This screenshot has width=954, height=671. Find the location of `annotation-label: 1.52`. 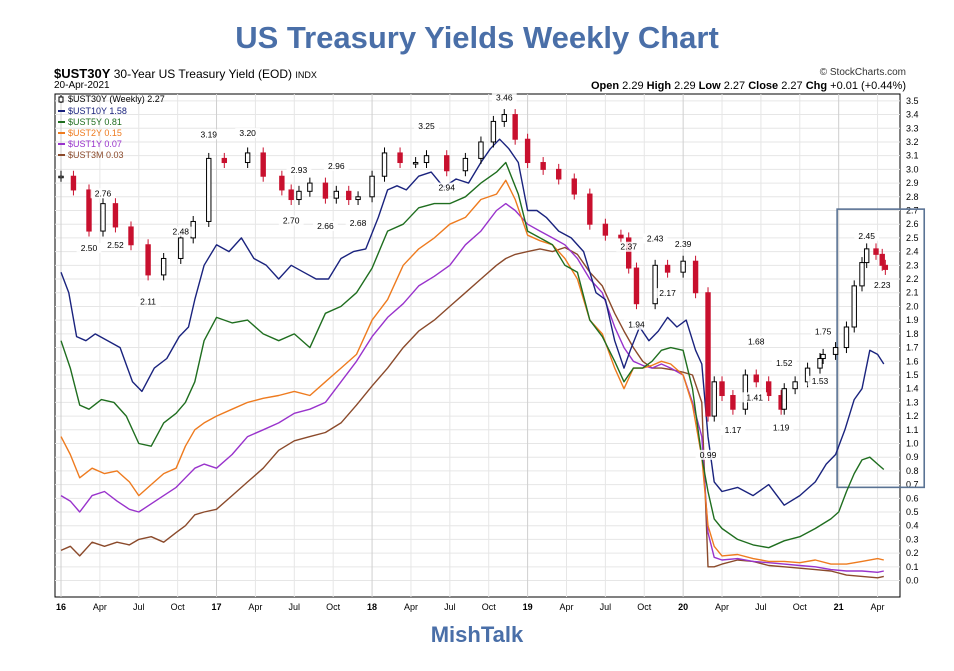

annotation-label: 1.52 is located at coordinates (784, 363).